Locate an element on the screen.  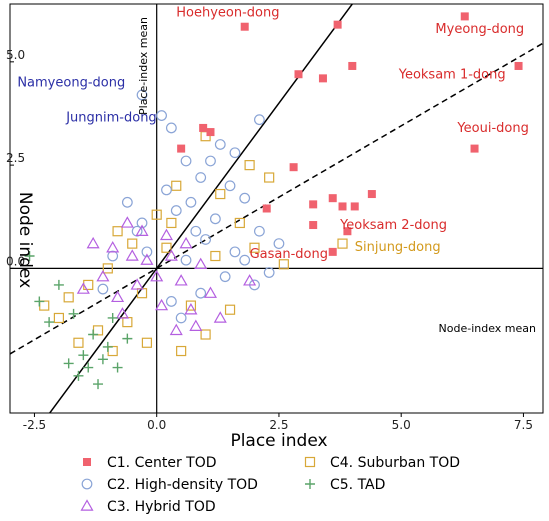
legend-label: C1. Center TOD is located at coordinates (162, 463).